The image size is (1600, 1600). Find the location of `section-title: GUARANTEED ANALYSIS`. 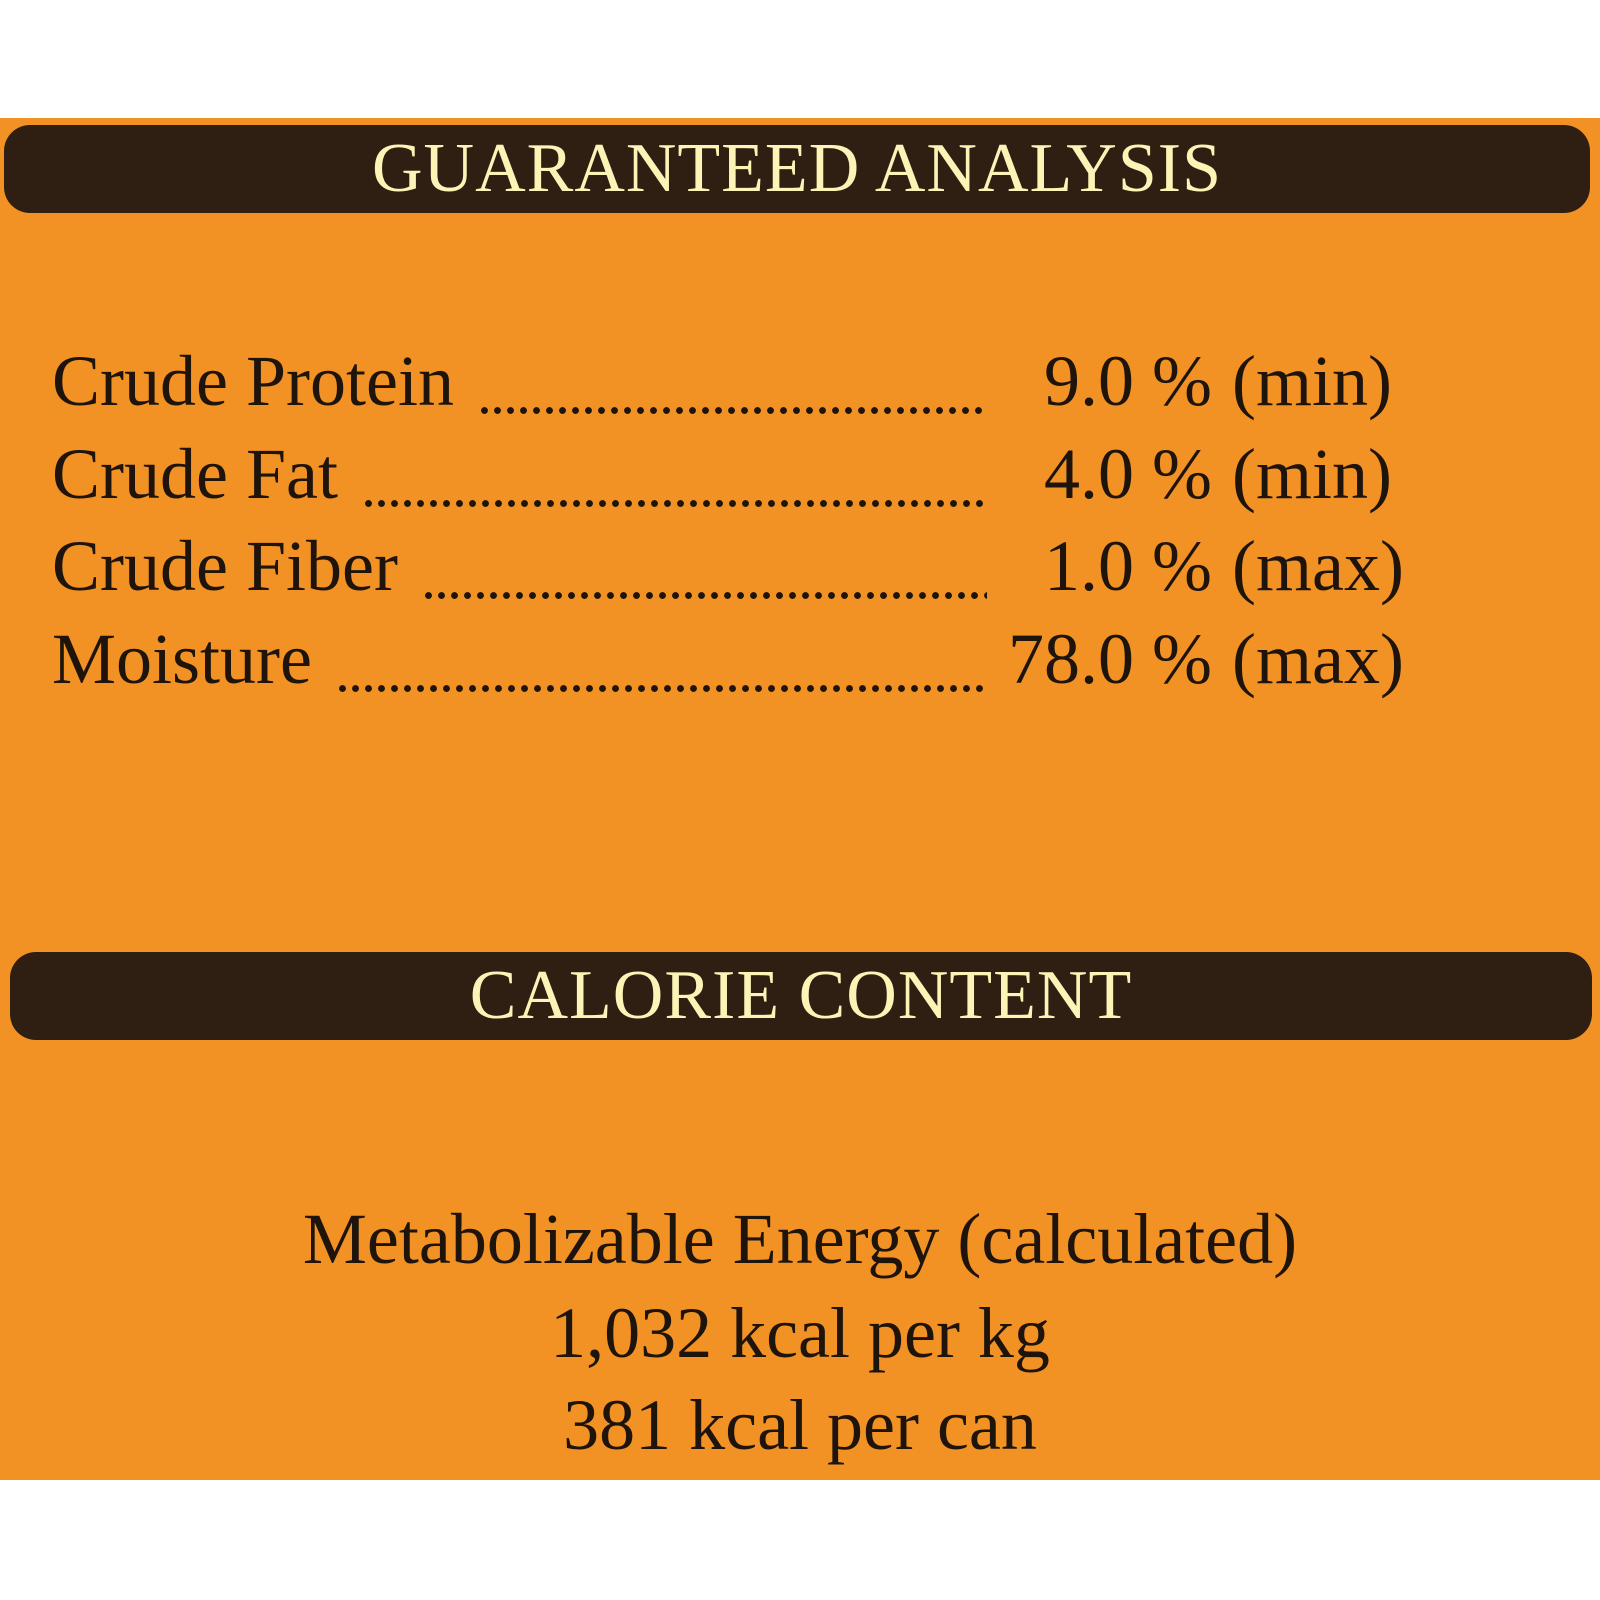

section-title: GUARANTEED ANALYSIS is located at coordinates (797, 168).